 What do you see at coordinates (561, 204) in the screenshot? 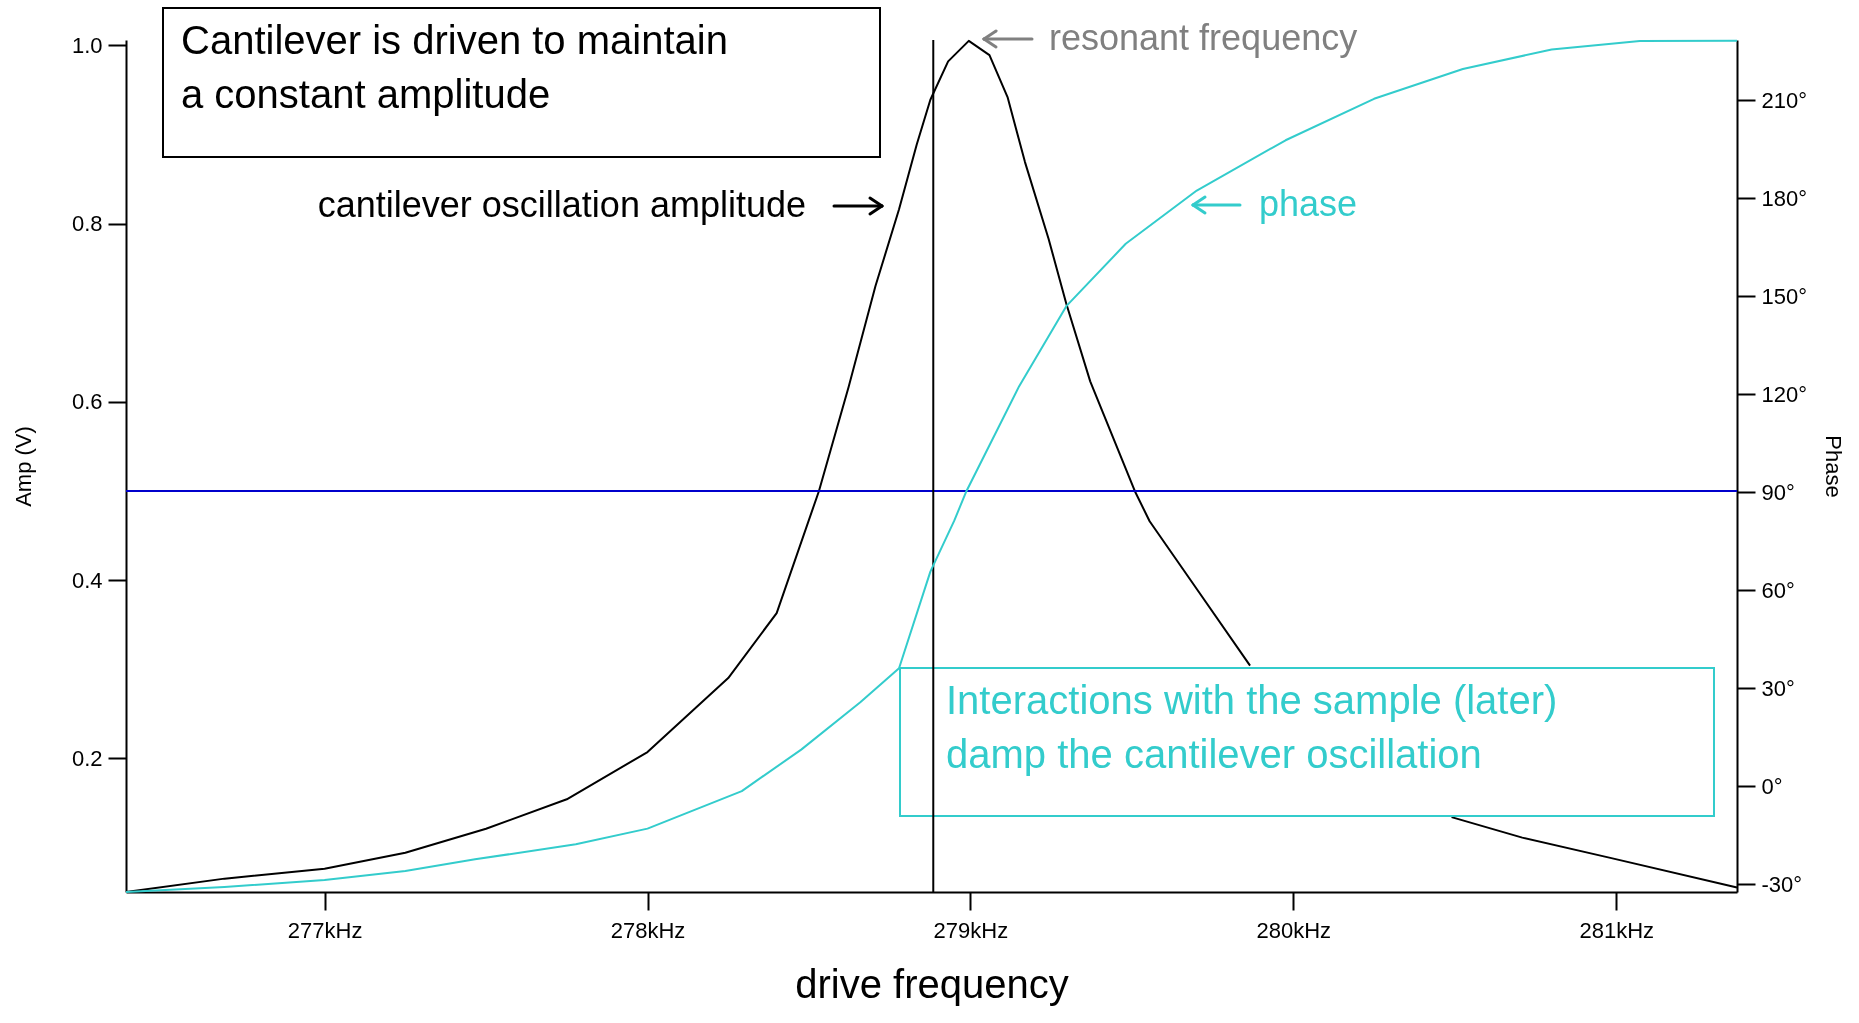
I see `annotation: cantilever oscillation amplitude` at bounding box center [561, 204].